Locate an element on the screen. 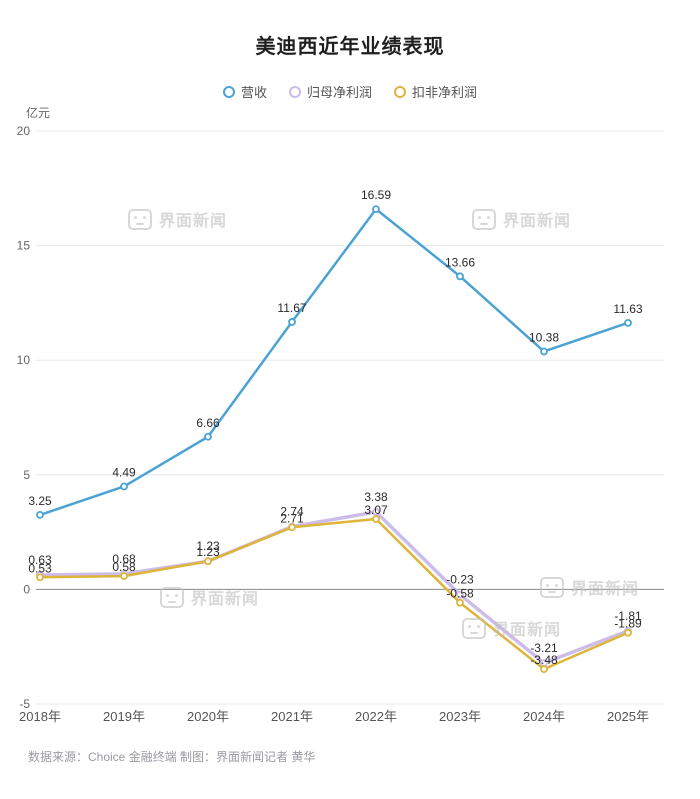  x-axis-label: 2025年 is located at coordinates (628, 716).